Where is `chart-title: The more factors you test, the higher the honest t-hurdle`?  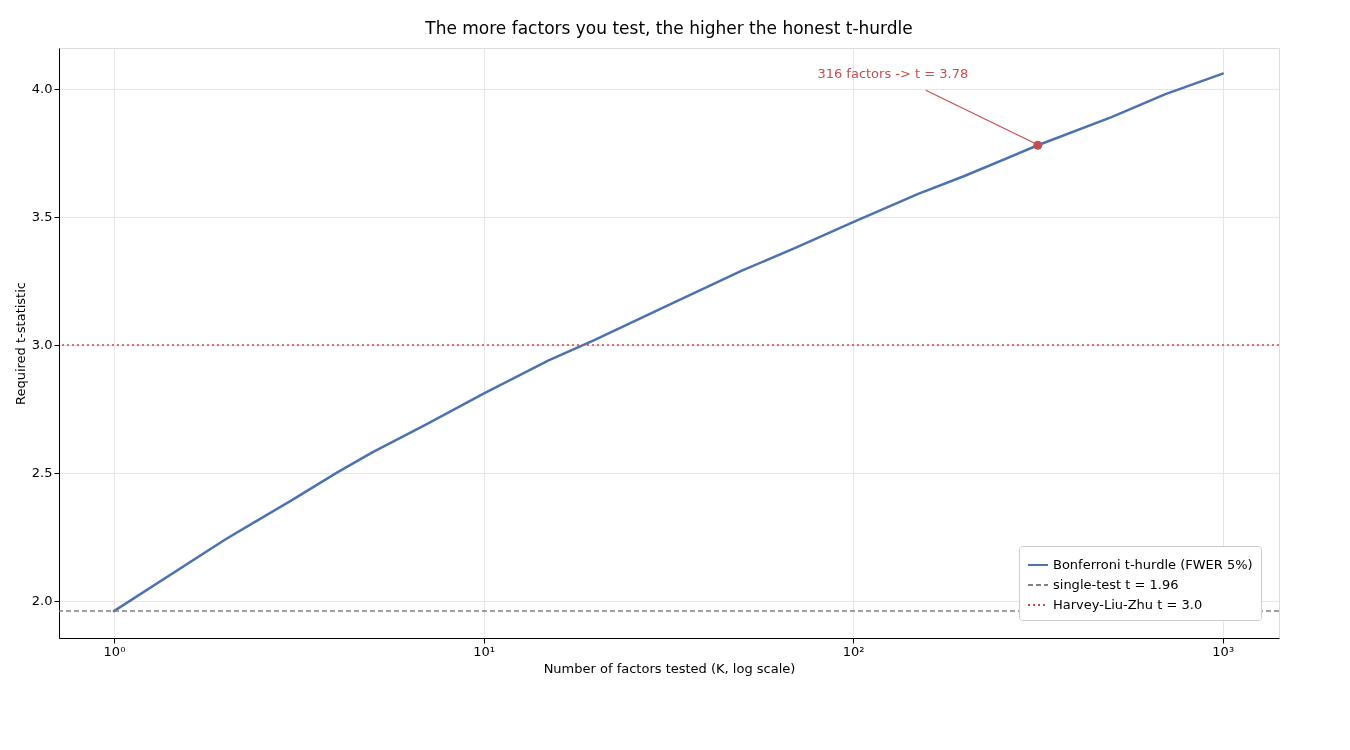 chart-title: The more factors you test, the higher the honest t-hurdle is located at coordinates (668, 28).